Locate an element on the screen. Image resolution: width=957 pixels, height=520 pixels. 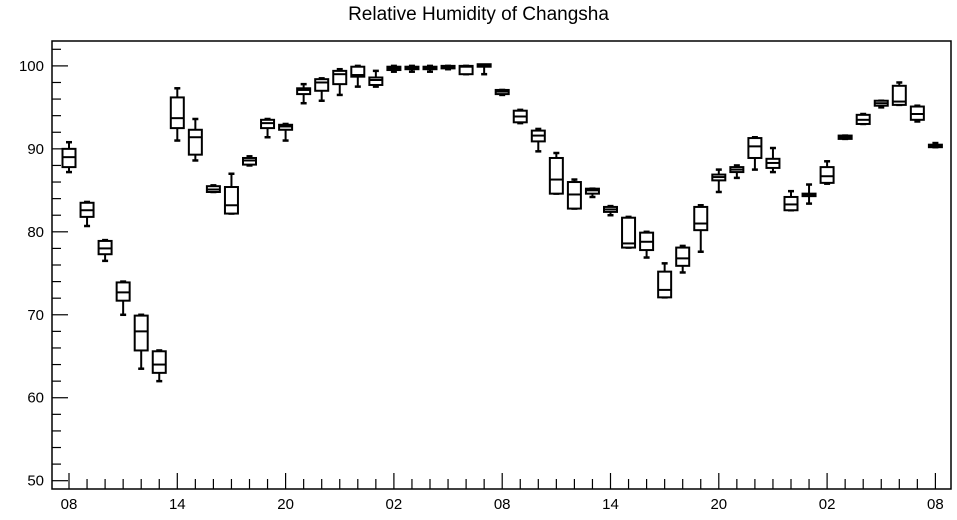
y-tick-label: 60 is located at coordinates (35, 398).